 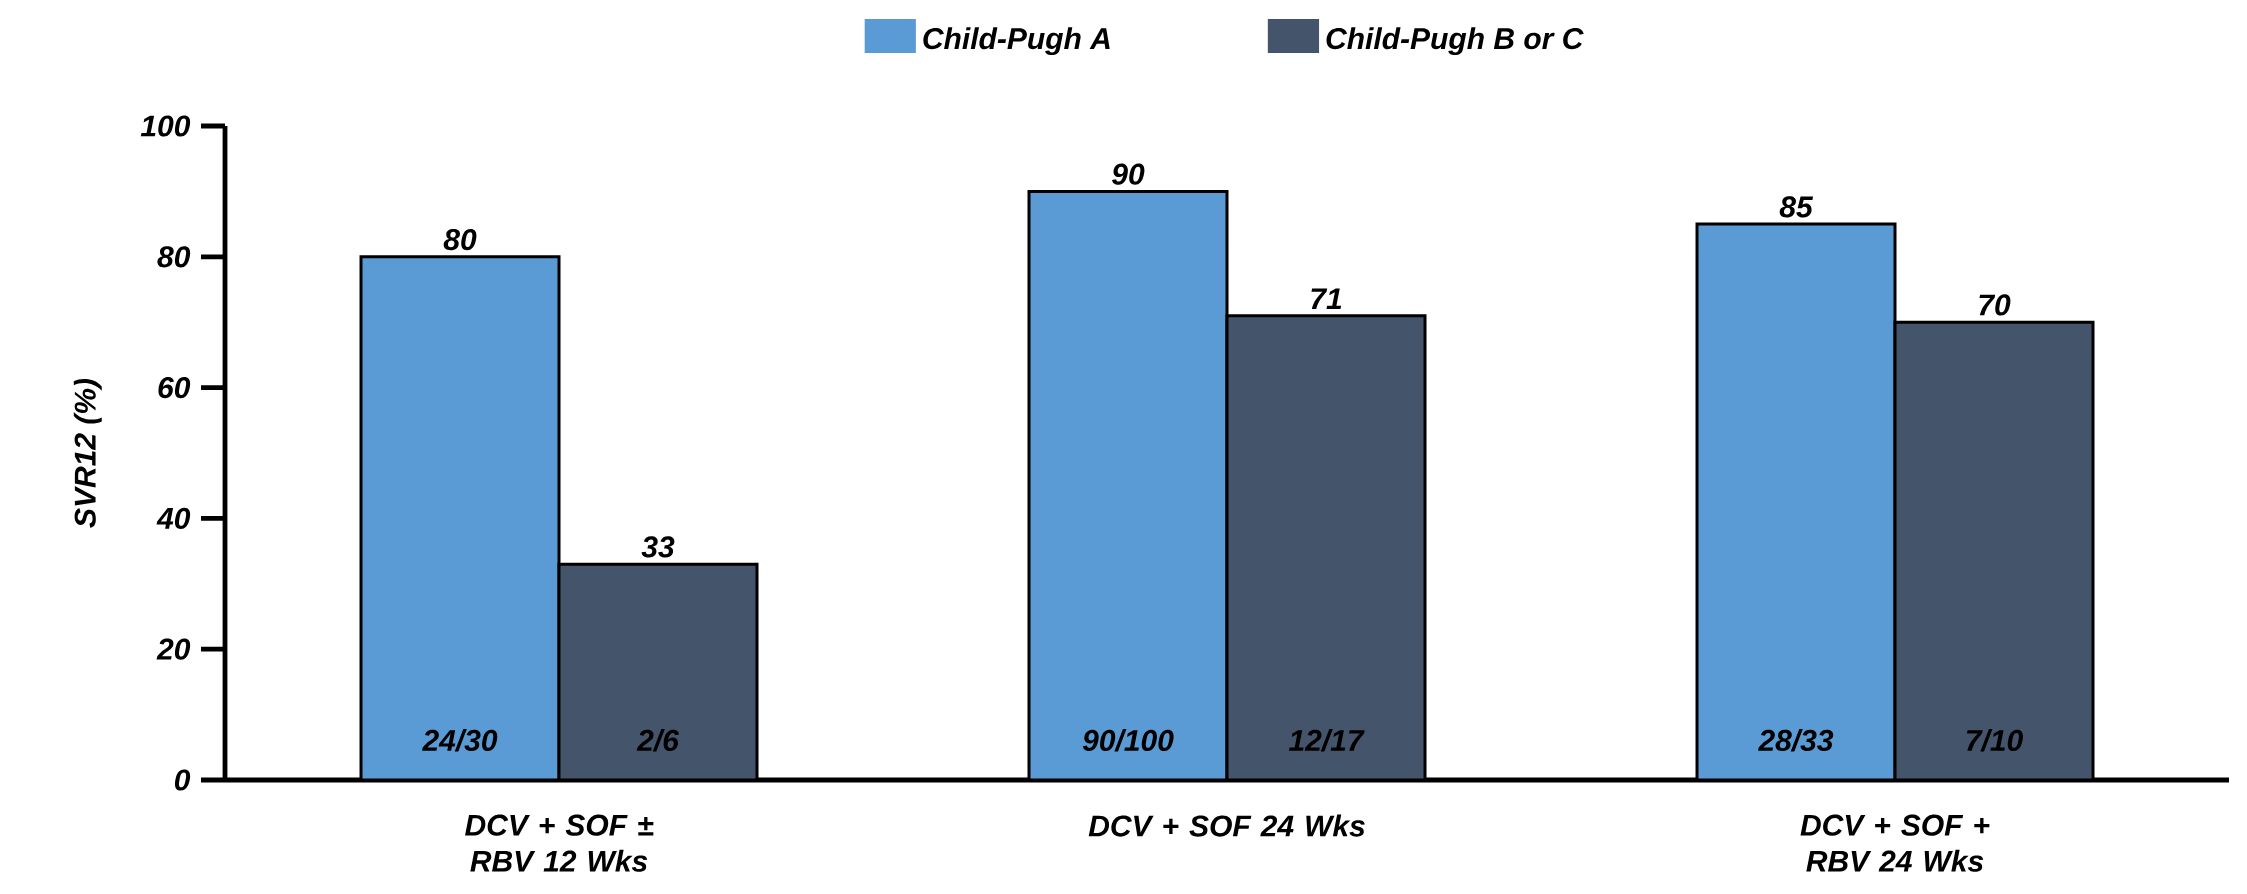 What do you see at coordinates (1895, 843) in the screenshot?
I see `x-tick-label: DCV + SOF + RBV 24 Wks` at bounding box center [1895, 843].